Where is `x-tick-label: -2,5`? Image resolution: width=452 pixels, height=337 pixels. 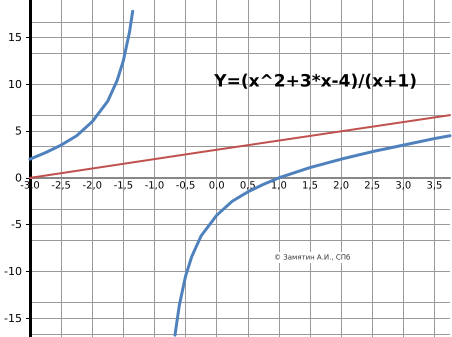
x-tick-label: -2,5 is located at coordinates (61, 186).